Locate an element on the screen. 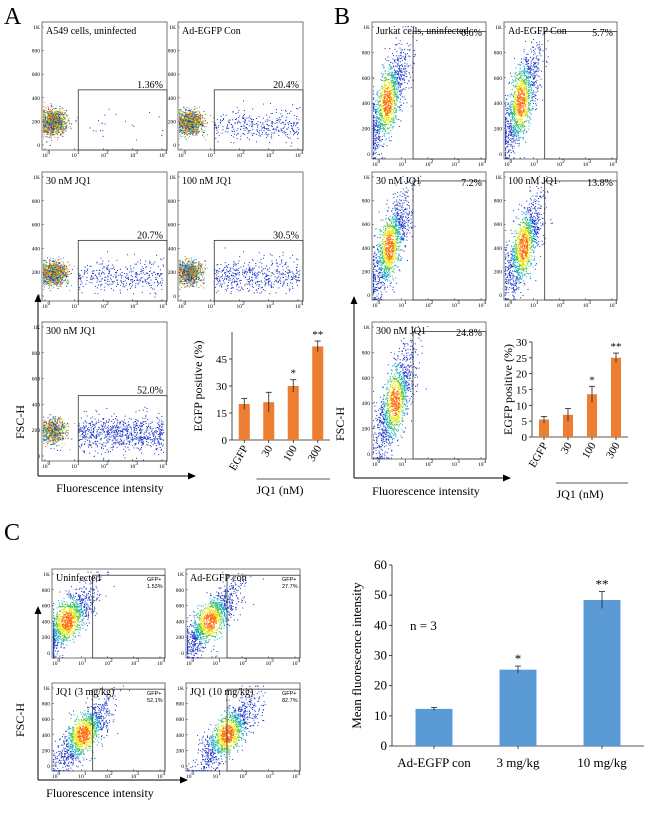 Image resolution: width=660 pixels, height=814 pixels. gate-percentage: 82.7% is located at coordinates (290, 701).